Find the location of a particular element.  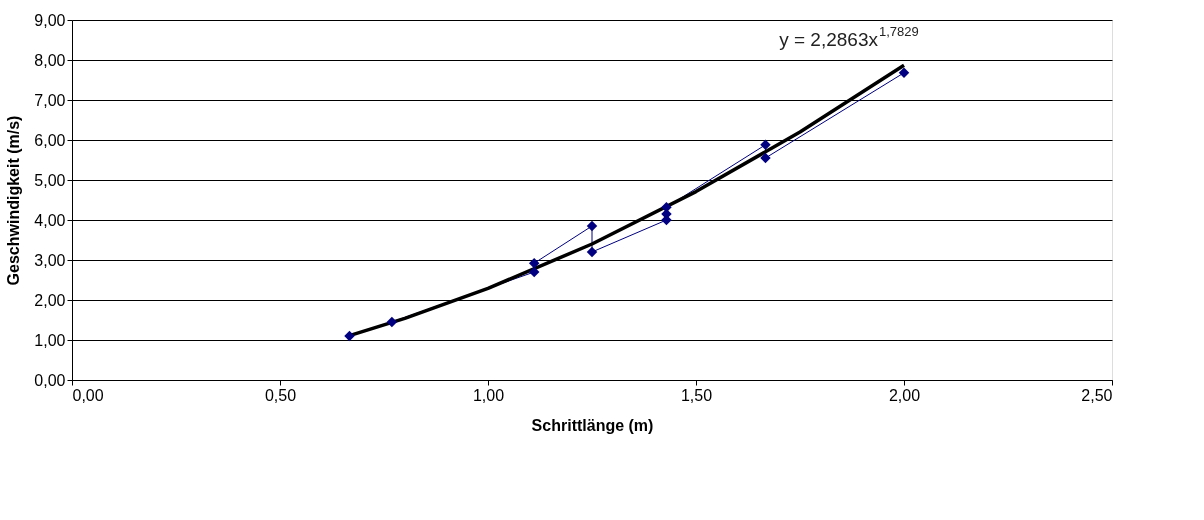

y-tick-label: 9,00 is located at coordinates (50, 20).